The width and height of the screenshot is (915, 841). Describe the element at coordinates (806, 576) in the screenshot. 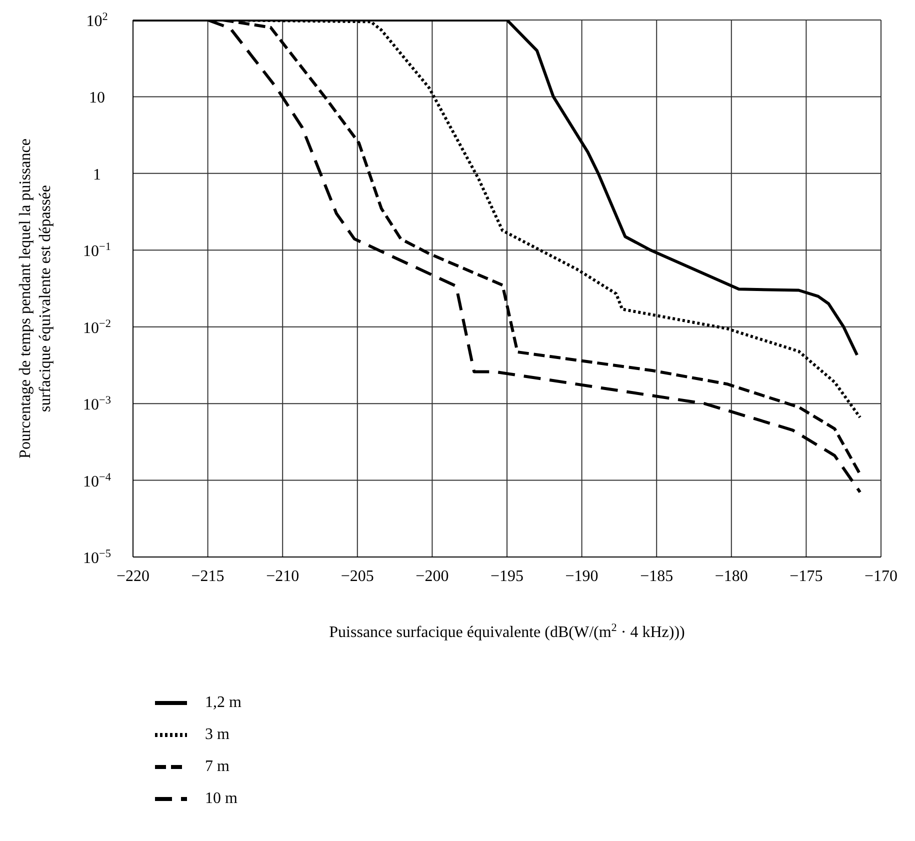

I see `x-tick-label: −175` at that location.